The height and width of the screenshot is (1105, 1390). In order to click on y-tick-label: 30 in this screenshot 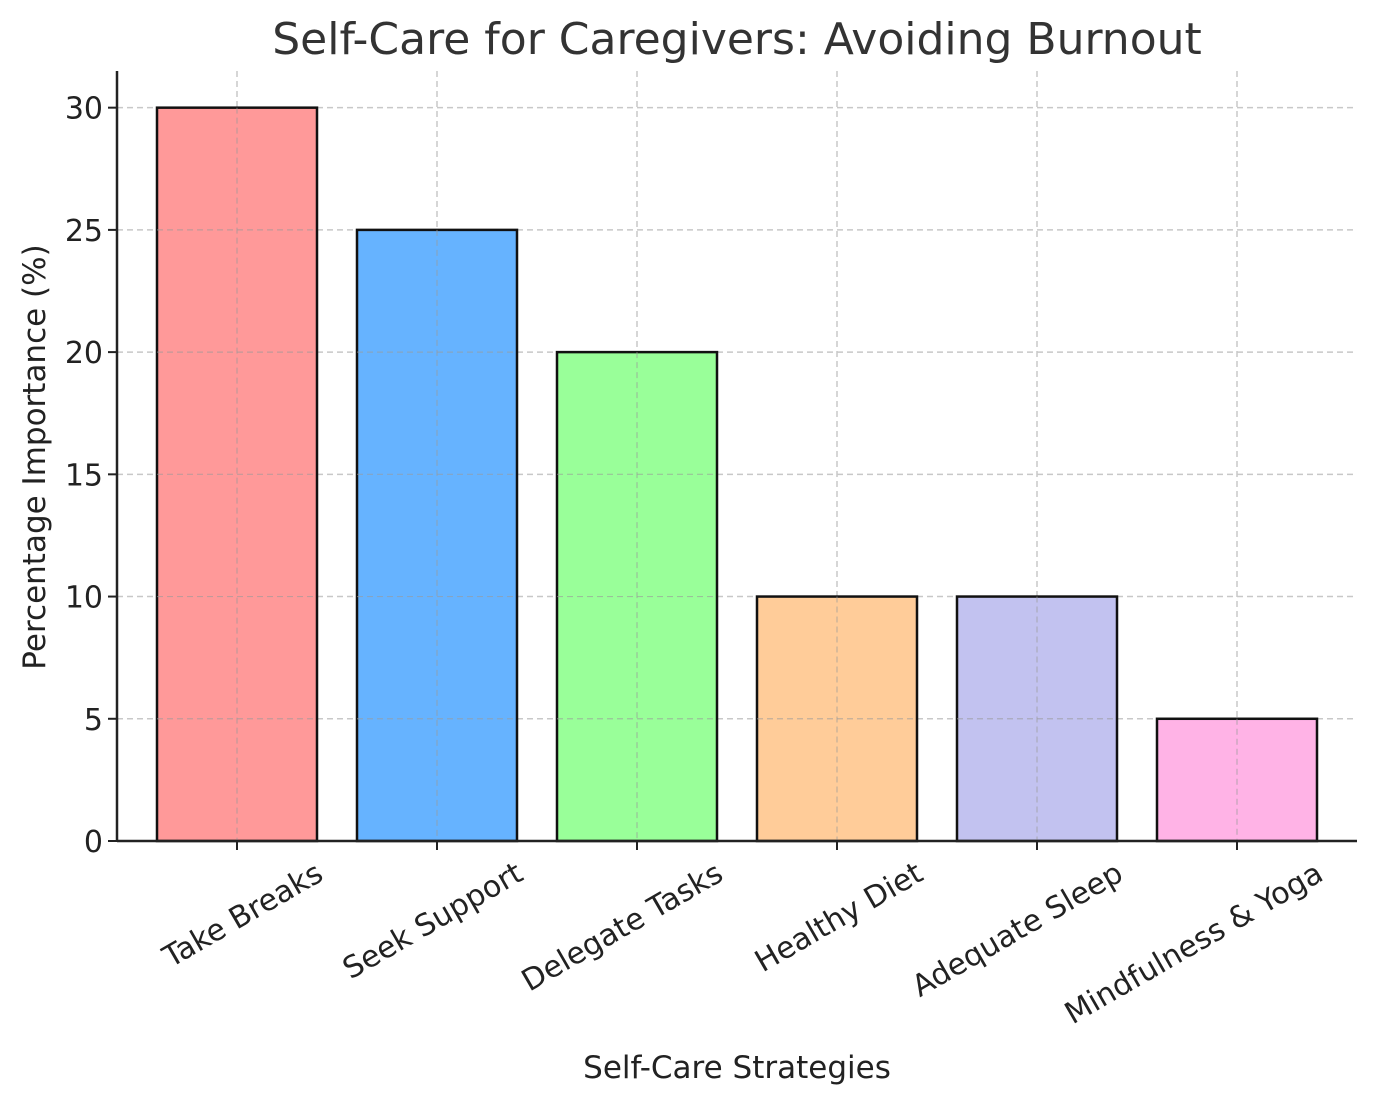, I will do `click(84, 109)`.